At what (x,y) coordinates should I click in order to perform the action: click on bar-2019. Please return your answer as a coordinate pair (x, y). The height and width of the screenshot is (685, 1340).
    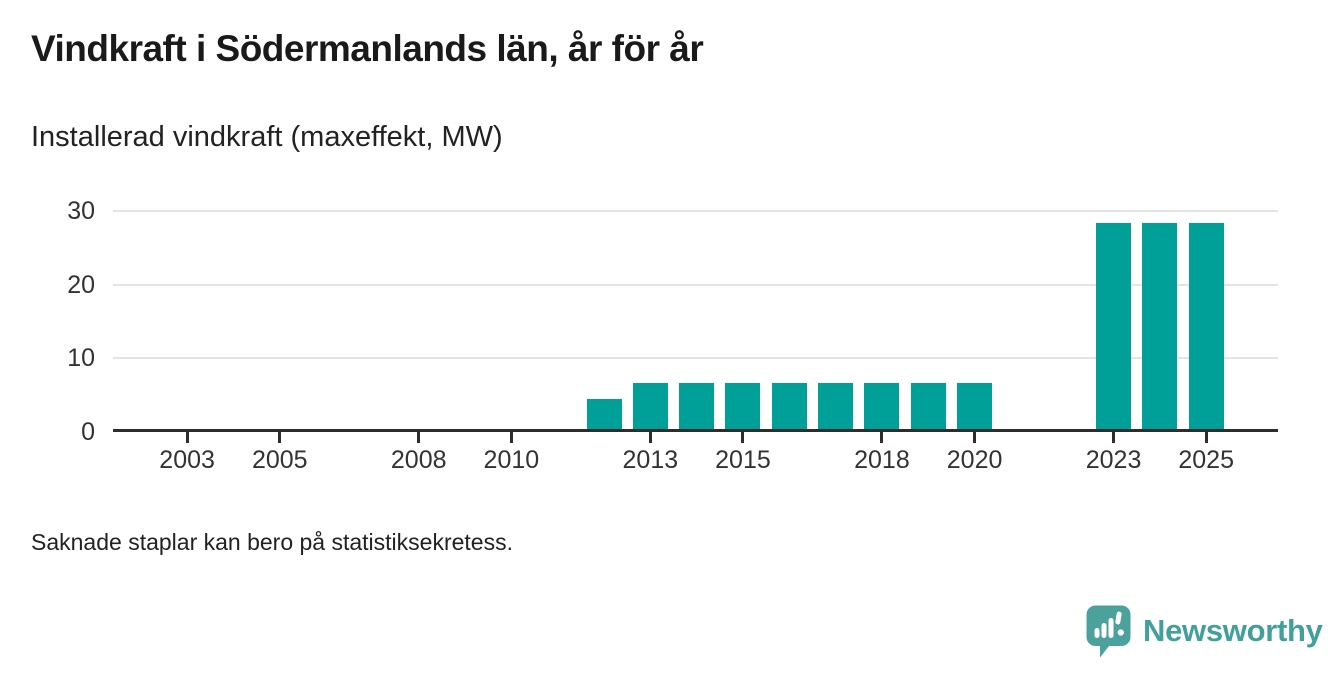
    Looking at the image, I should click on (928, 407).